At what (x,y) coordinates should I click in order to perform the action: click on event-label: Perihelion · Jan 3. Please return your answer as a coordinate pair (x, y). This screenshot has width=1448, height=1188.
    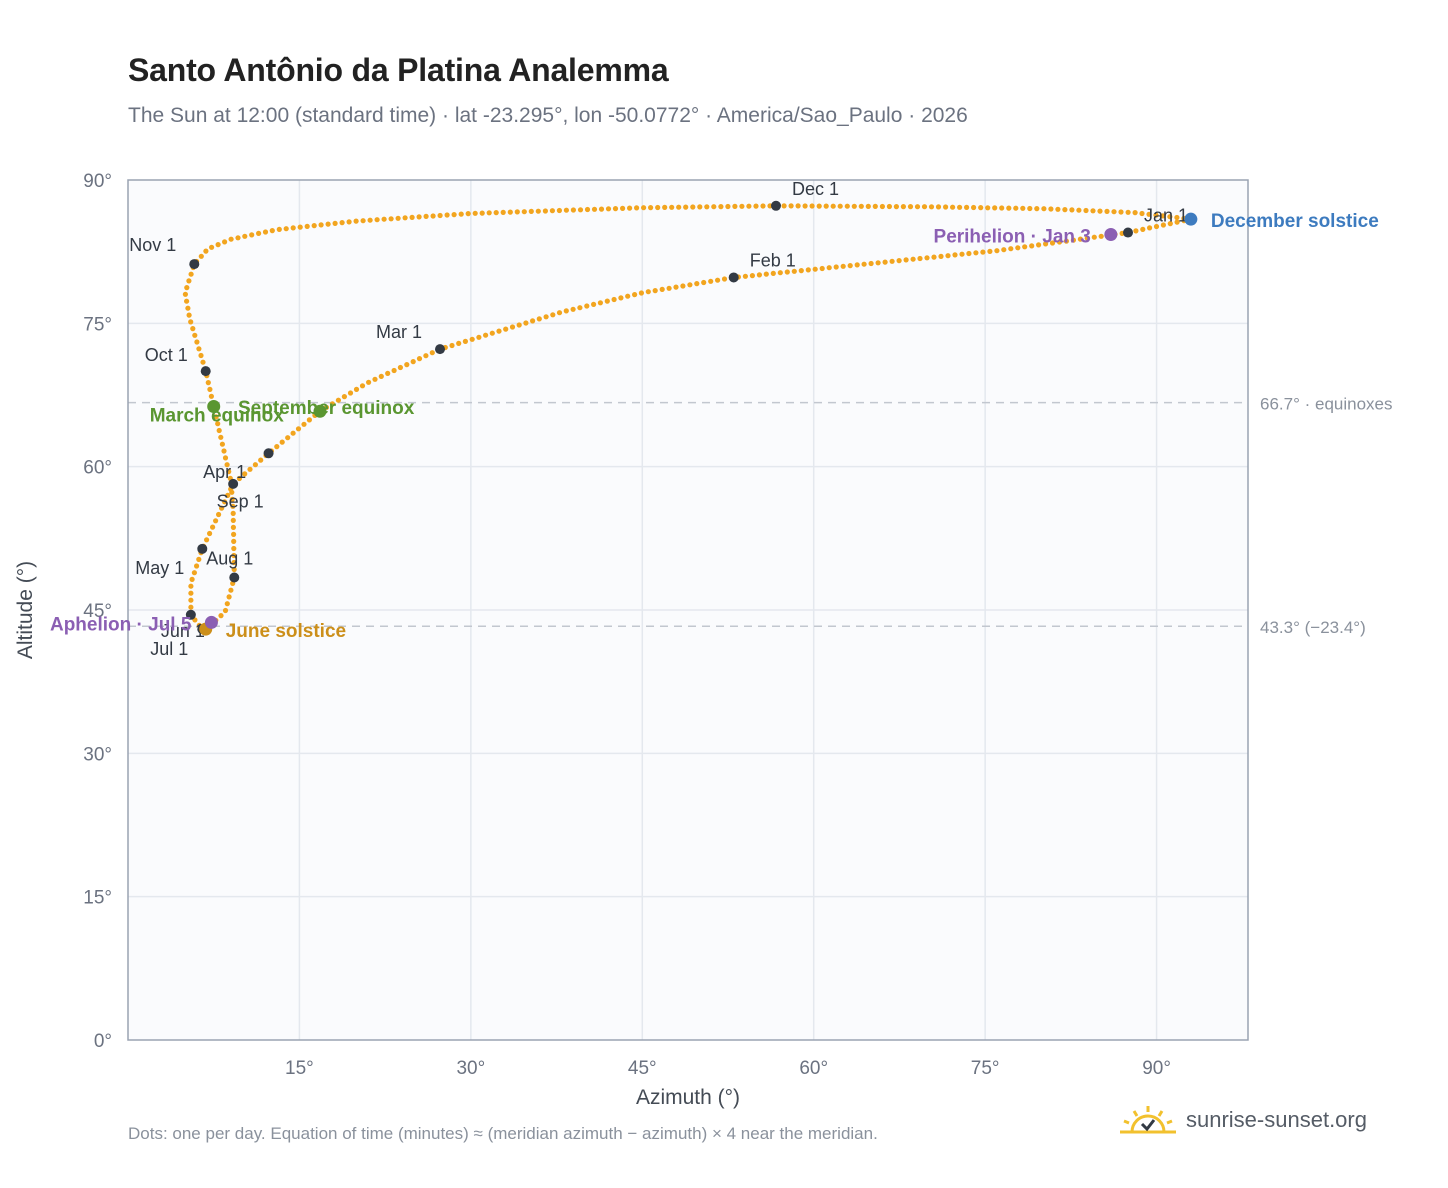
    Looking at the image, I should click on (1012, 236).